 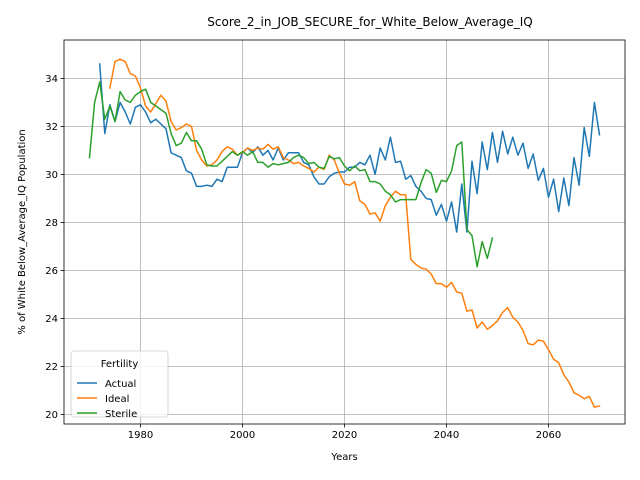 What do you see at coordinates (343, 457) in the screenshot?
I see `x-axis-title: Years` at bounding box center [343, 457].